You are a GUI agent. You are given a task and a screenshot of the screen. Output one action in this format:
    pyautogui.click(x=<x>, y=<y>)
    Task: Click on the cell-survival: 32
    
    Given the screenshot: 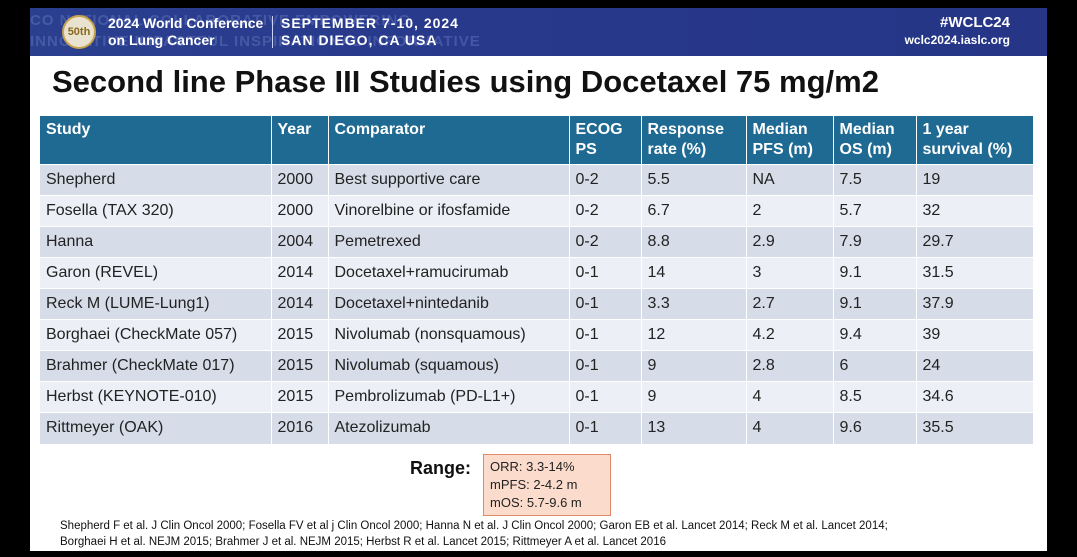 What is the action you would take?
    pyautogui.click(x=975, y=211)
    